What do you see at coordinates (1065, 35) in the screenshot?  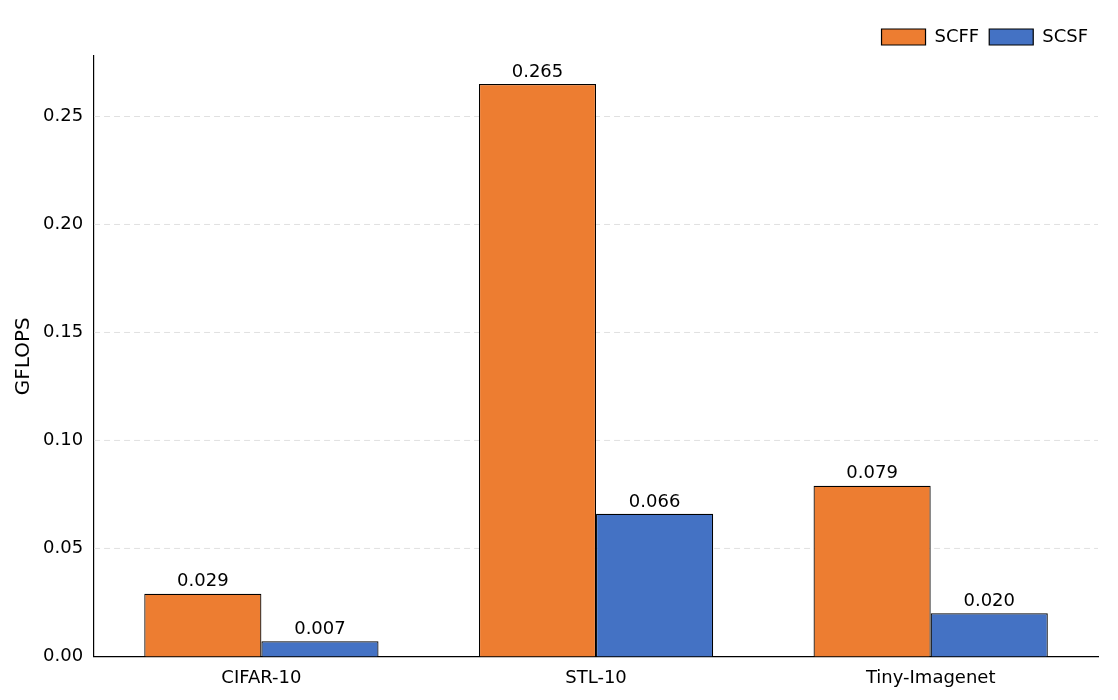 I see `legend-label: SCSF` at bounding box center [1065, 35].